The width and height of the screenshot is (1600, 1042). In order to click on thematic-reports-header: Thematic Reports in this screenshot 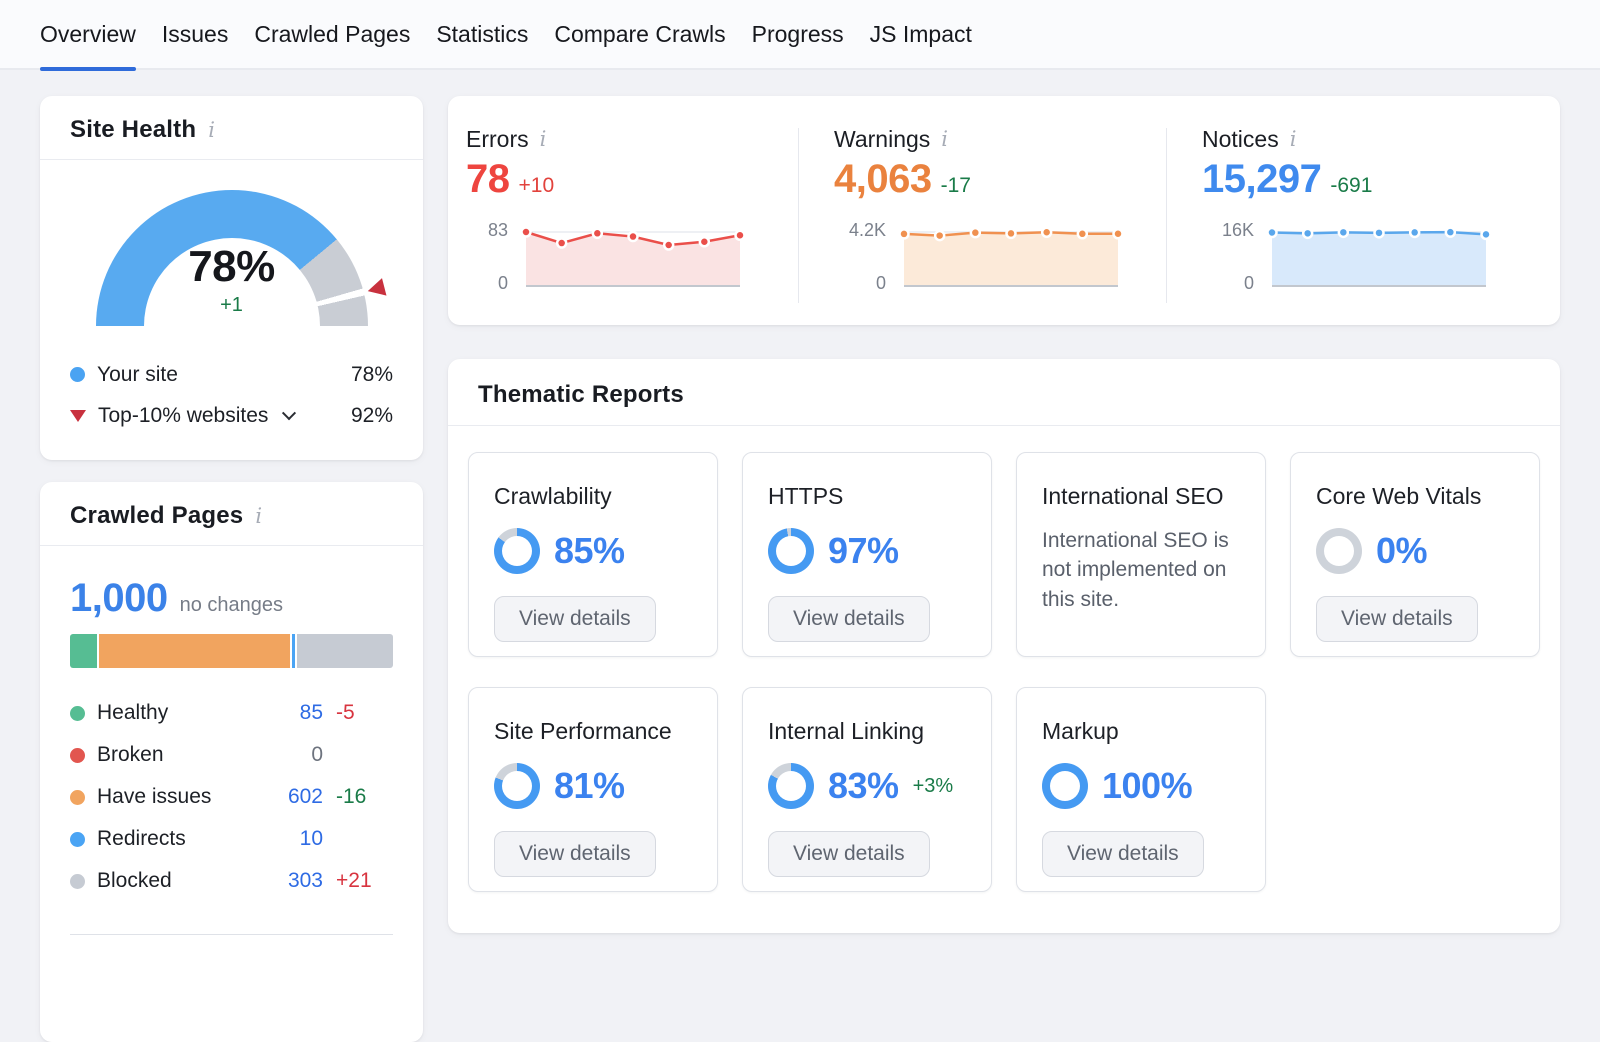, I will do `click(1004, 392)`.